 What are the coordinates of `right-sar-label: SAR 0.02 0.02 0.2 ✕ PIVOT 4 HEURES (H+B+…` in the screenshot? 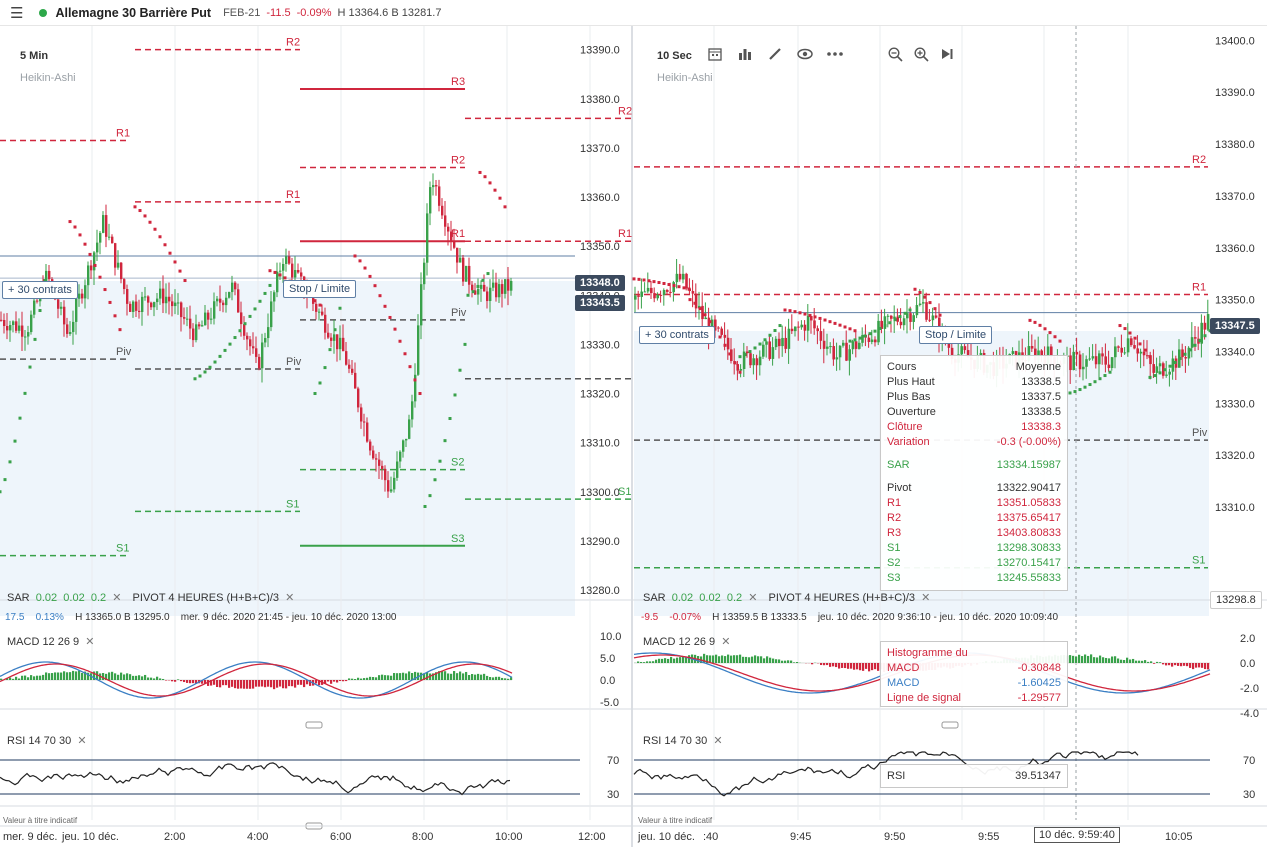 It's located at (786, 597).